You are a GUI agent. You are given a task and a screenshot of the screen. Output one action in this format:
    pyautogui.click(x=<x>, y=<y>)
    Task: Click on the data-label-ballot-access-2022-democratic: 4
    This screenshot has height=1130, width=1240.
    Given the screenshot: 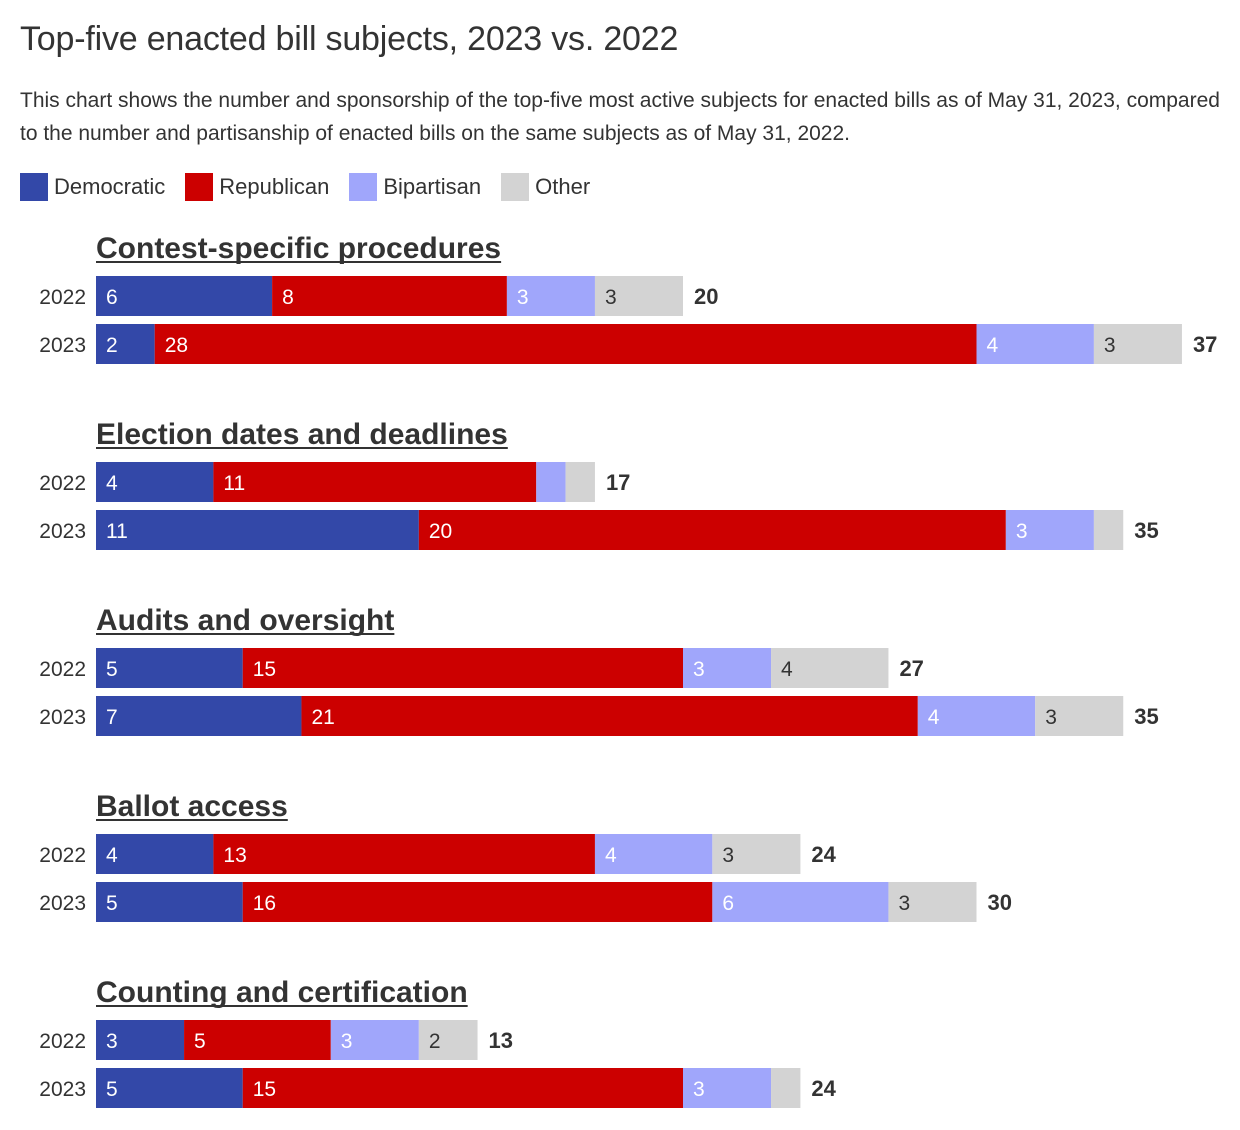 What is the action you would take?
    pyautogui.click(x=112, y=855)
    